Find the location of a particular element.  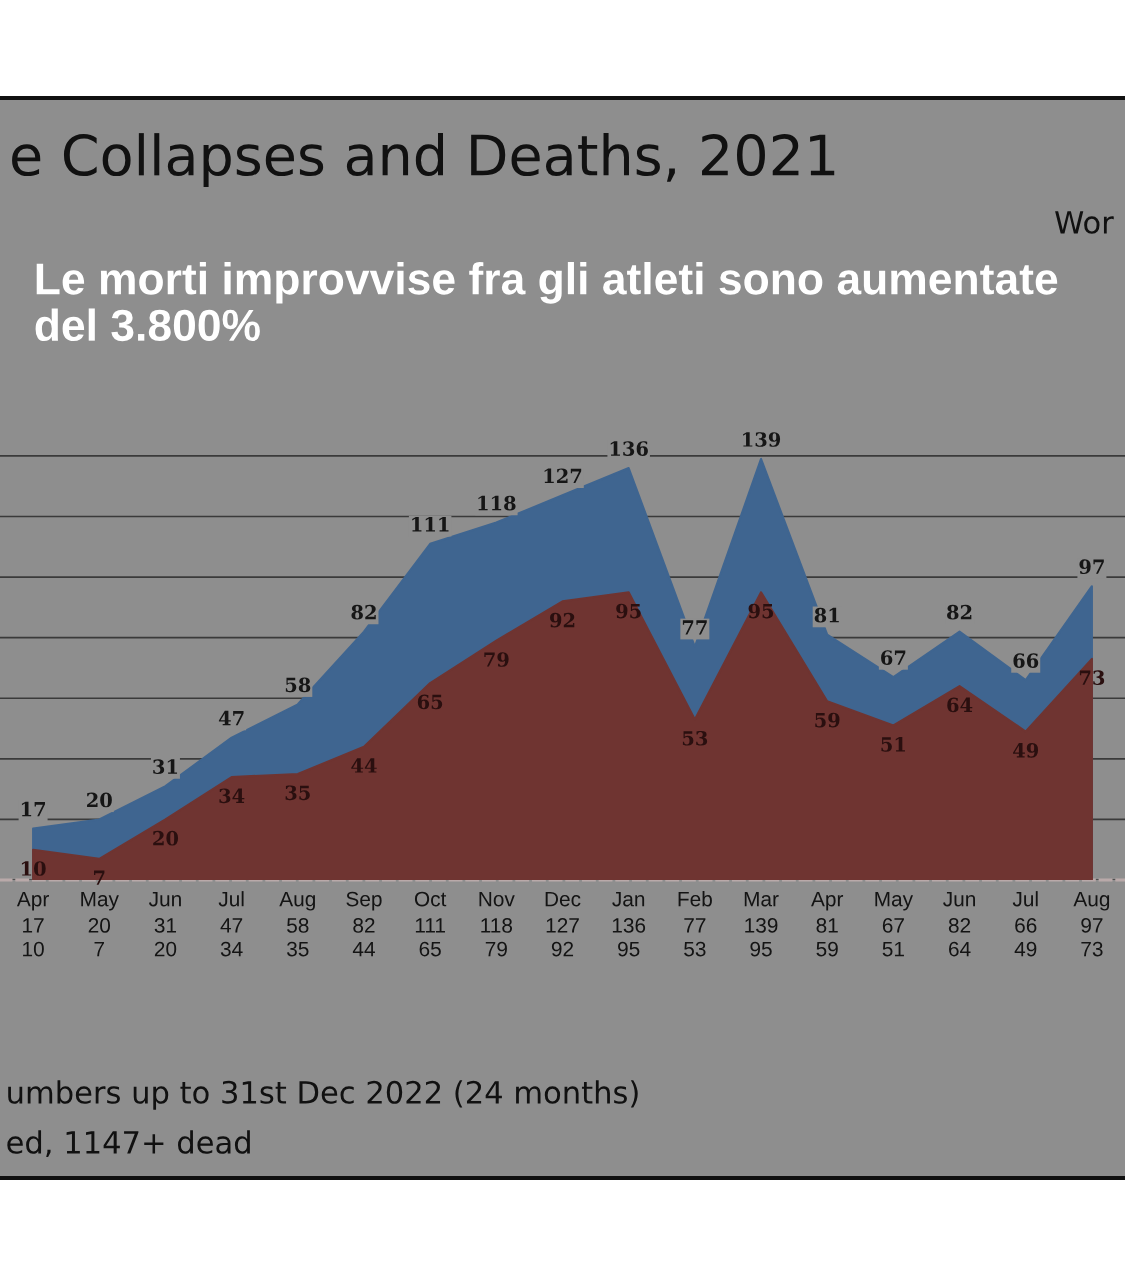

text: 44 is located at coordinates (364, 765).